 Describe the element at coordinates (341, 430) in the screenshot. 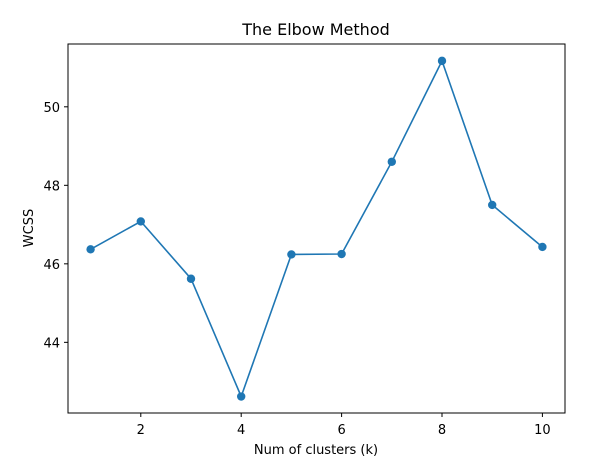

I see `x-tick-label: 6` at that location.